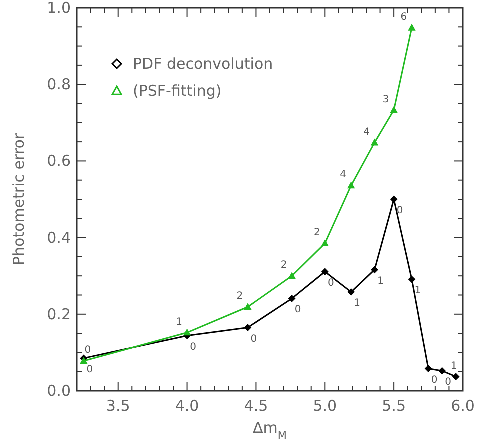 The width and height of the screenshot is (478, 441). Describe the element at coordinates (19, 199) in the screenshot. I see `y-axis-title: Photometric error` at that location.